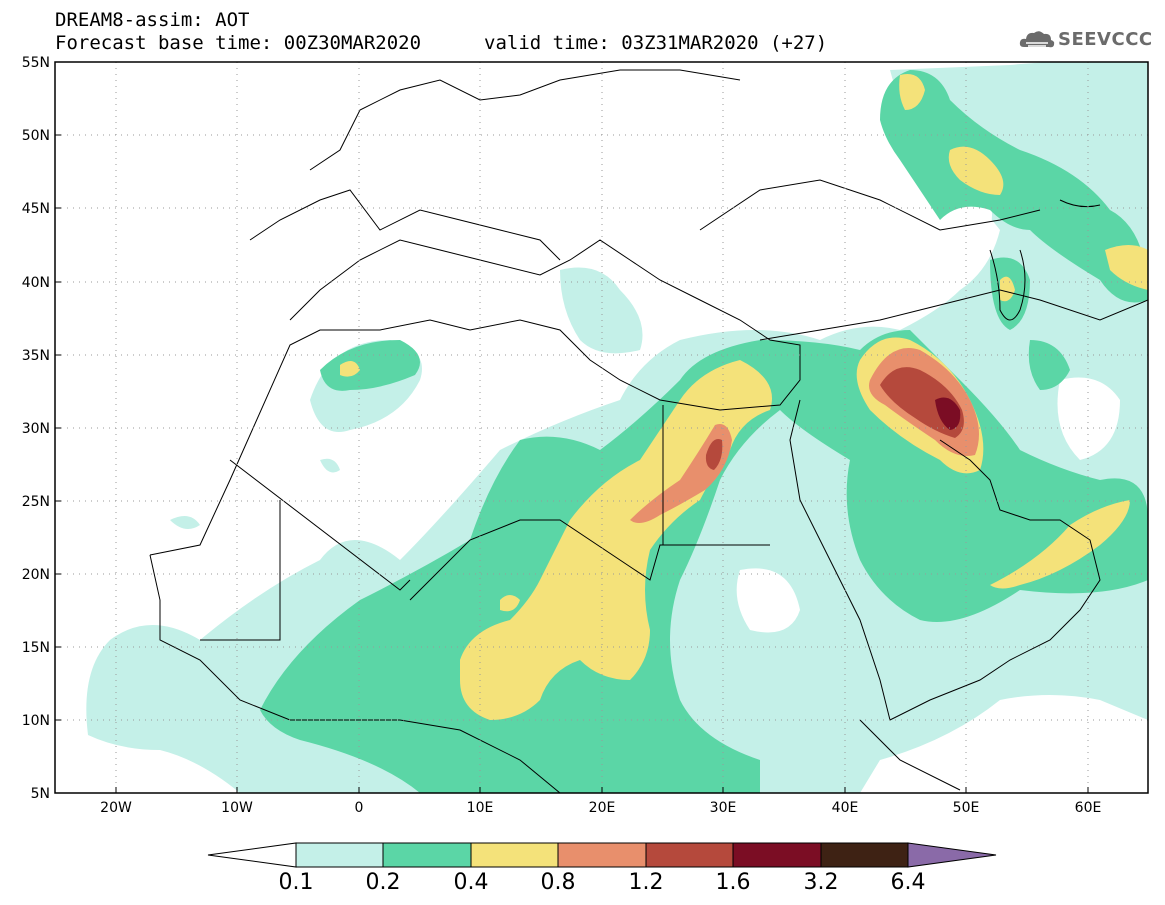 This screenshot has width=1165, height=905. What do you see at coordinates (36, 648) in the screenshot?
I see `lat-label: 15N` at bounding box center [36, 648].